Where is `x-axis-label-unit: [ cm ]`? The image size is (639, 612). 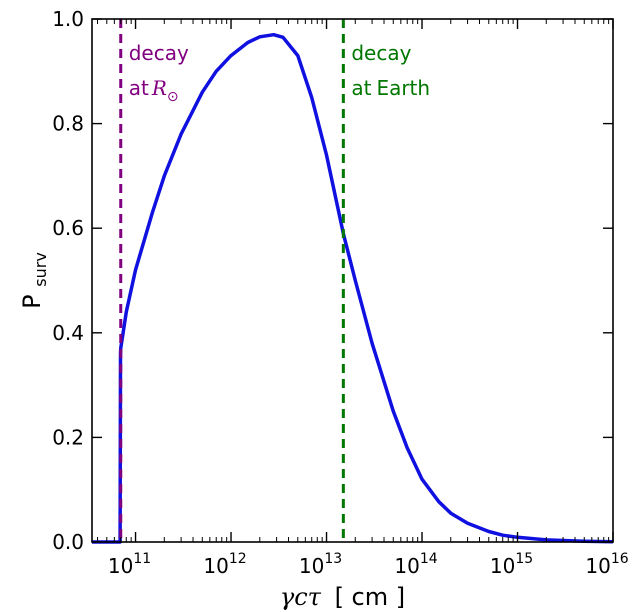
x-axis-label-unit: [ cm ] is located at coordinates (370, 597).